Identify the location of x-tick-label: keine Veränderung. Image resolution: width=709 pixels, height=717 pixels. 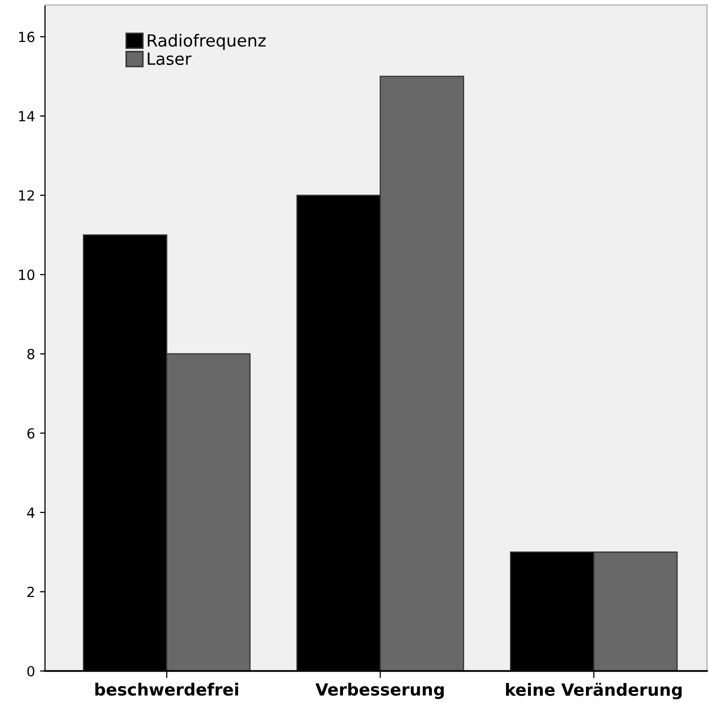
(594, 691).